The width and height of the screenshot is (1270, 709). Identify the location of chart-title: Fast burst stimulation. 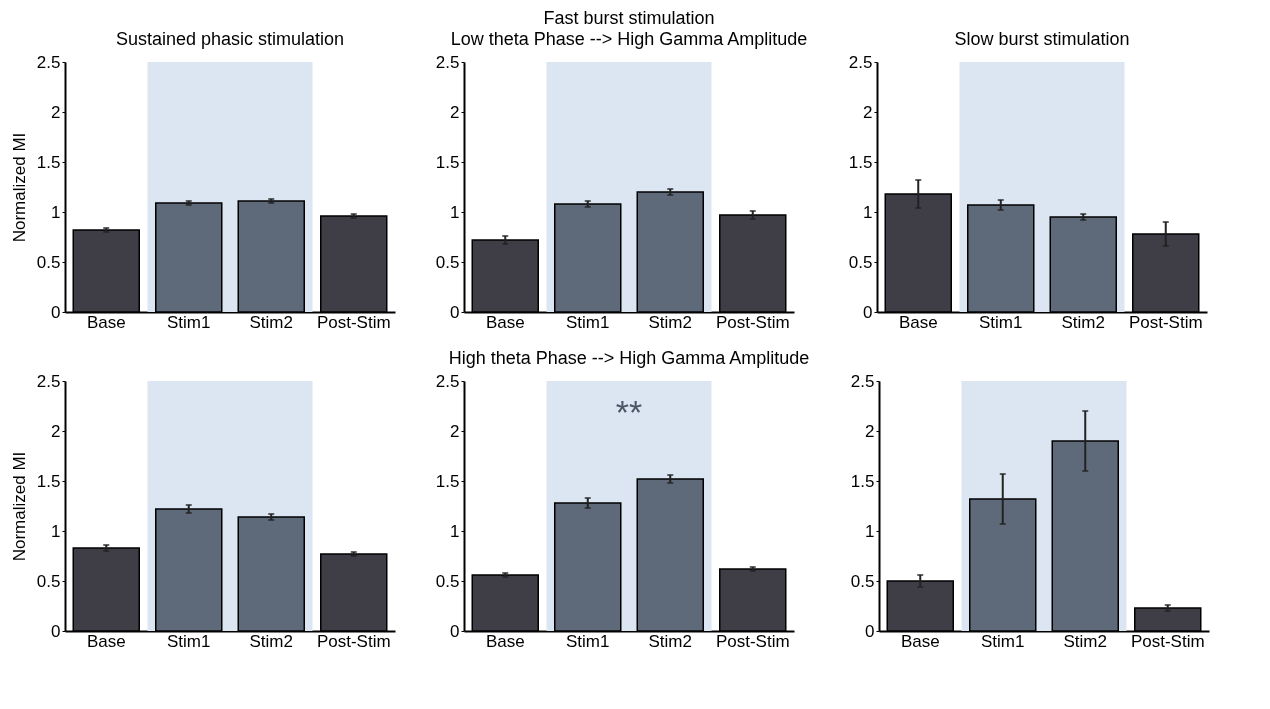
(629, 18).